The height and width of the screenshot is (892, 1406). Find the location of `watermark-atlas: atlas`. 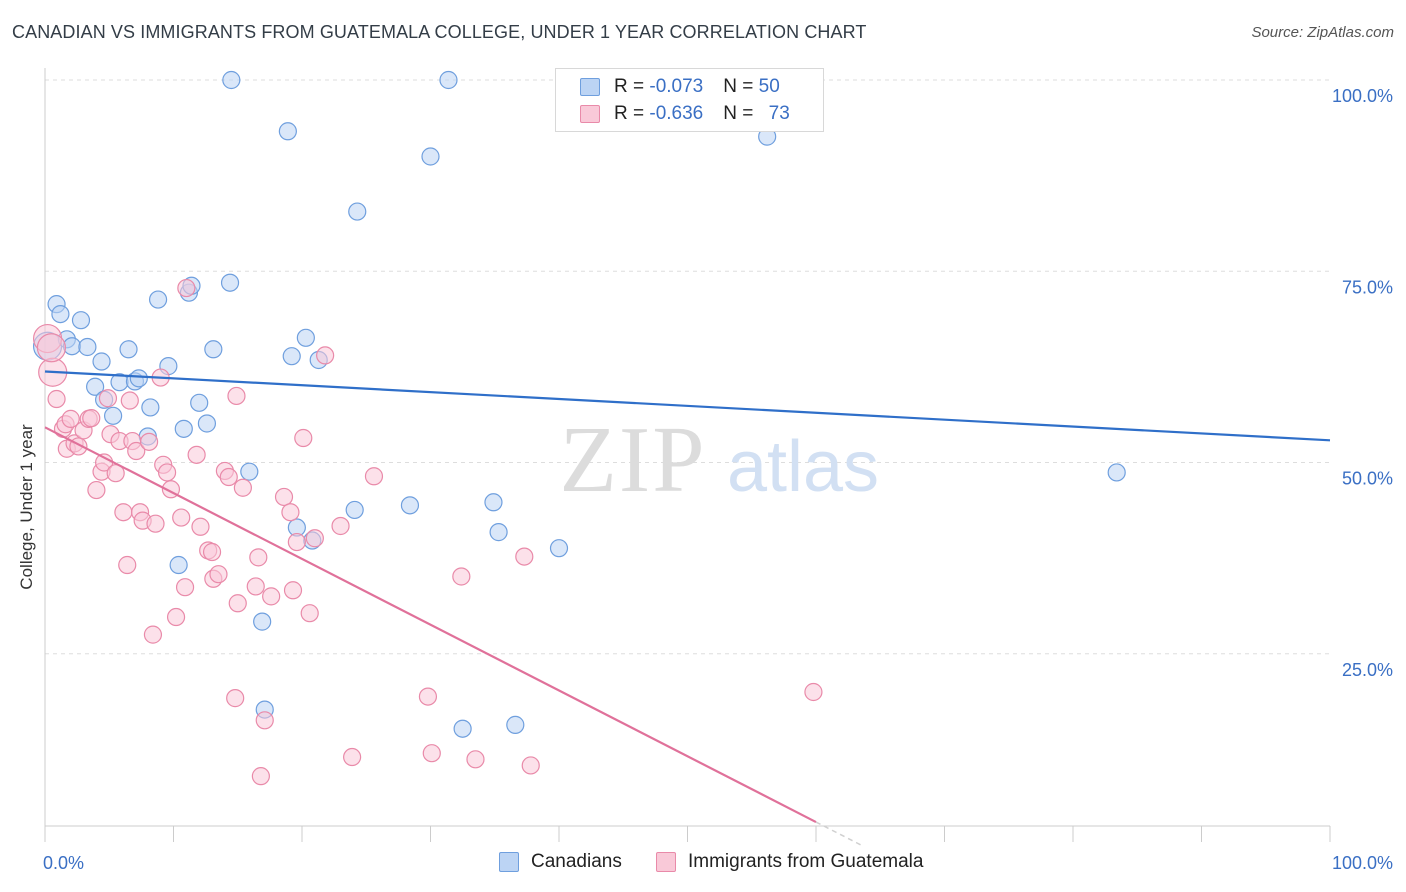

watermark-atlas: atlas is located at coordinates (803, 467).